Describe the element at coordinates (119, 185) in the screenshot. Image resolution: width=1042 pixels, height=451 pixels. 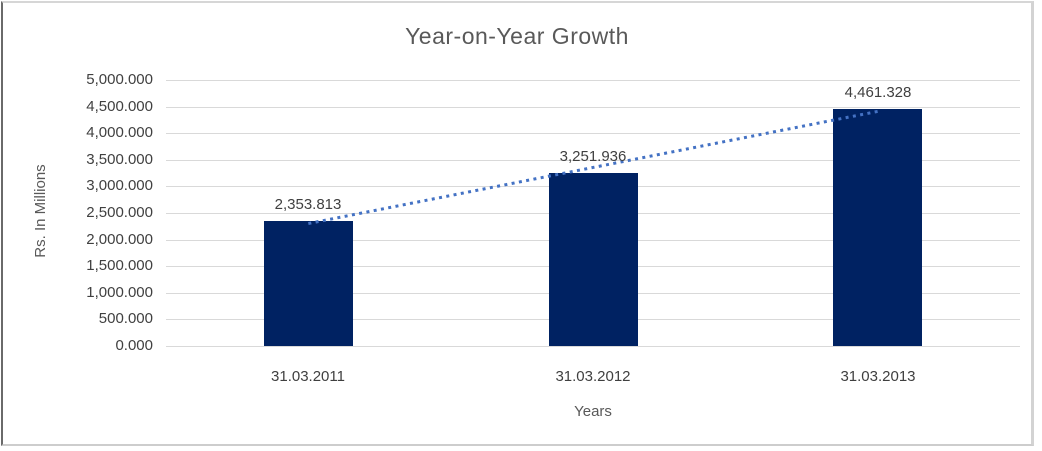
I see `y-tick-label: 3,000.000` at that location.